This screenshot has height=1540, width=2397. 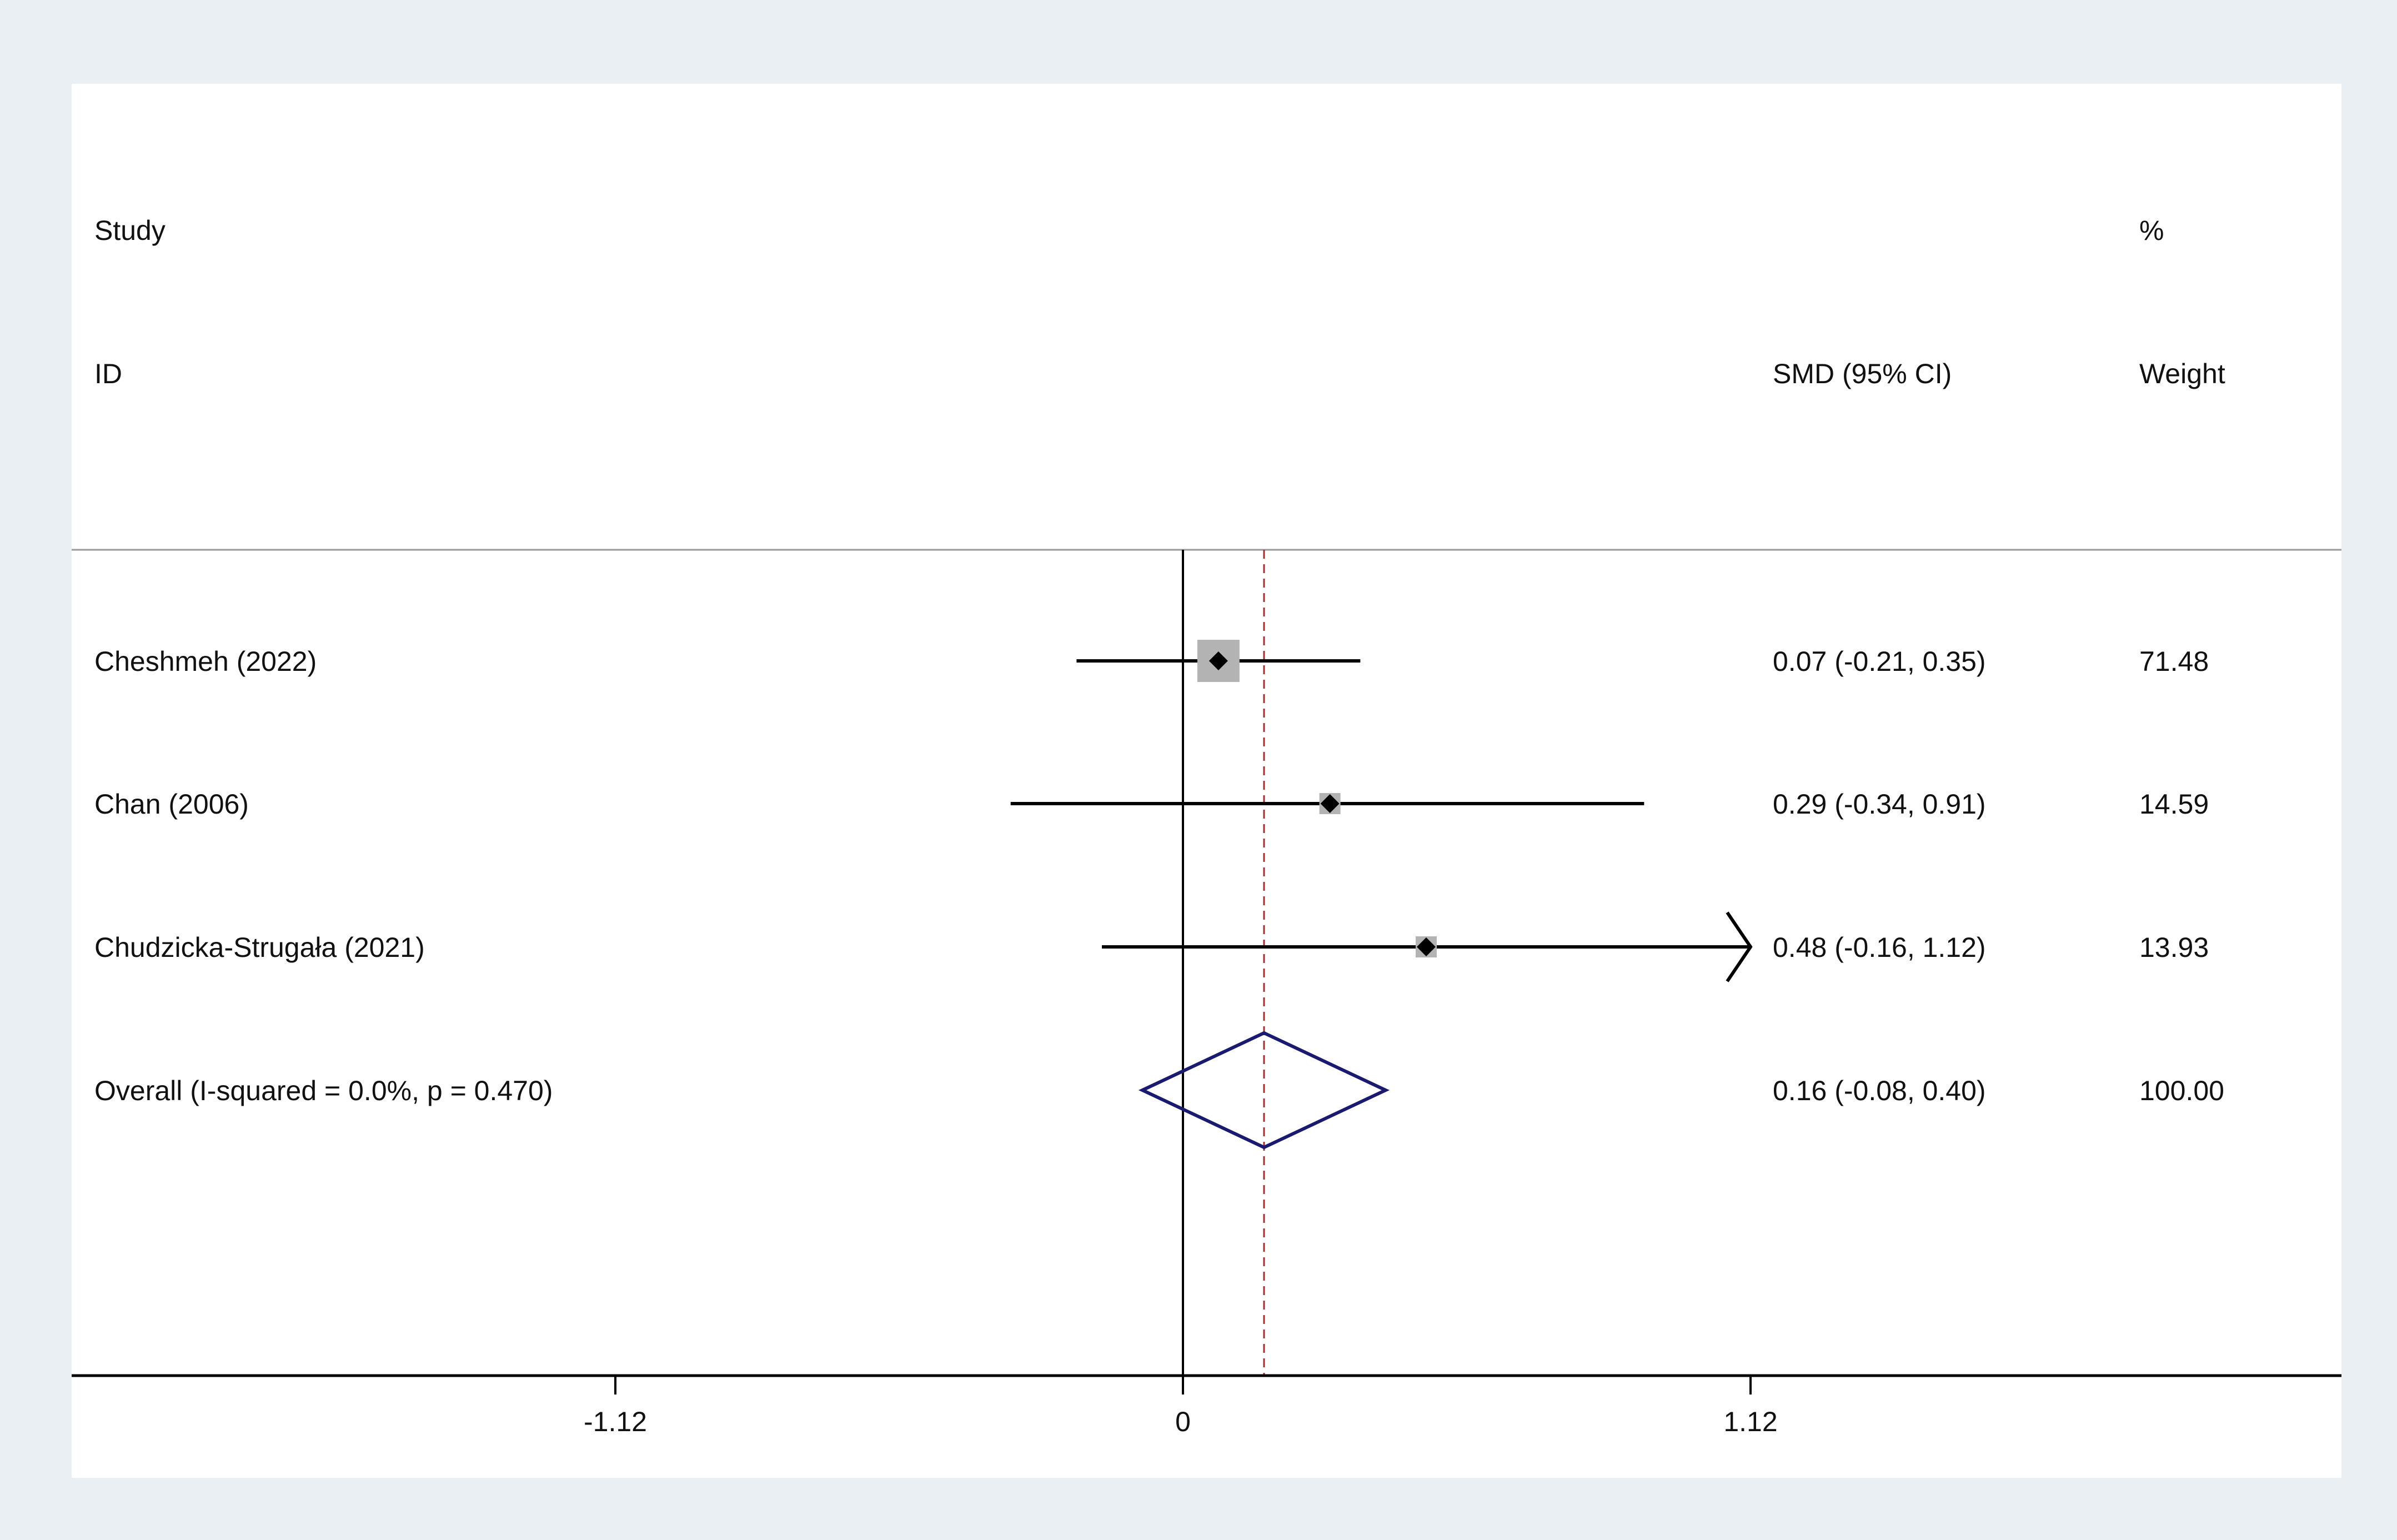 I want to click on study-label: Cheshmeh (2022), so click(x=205, y=661).